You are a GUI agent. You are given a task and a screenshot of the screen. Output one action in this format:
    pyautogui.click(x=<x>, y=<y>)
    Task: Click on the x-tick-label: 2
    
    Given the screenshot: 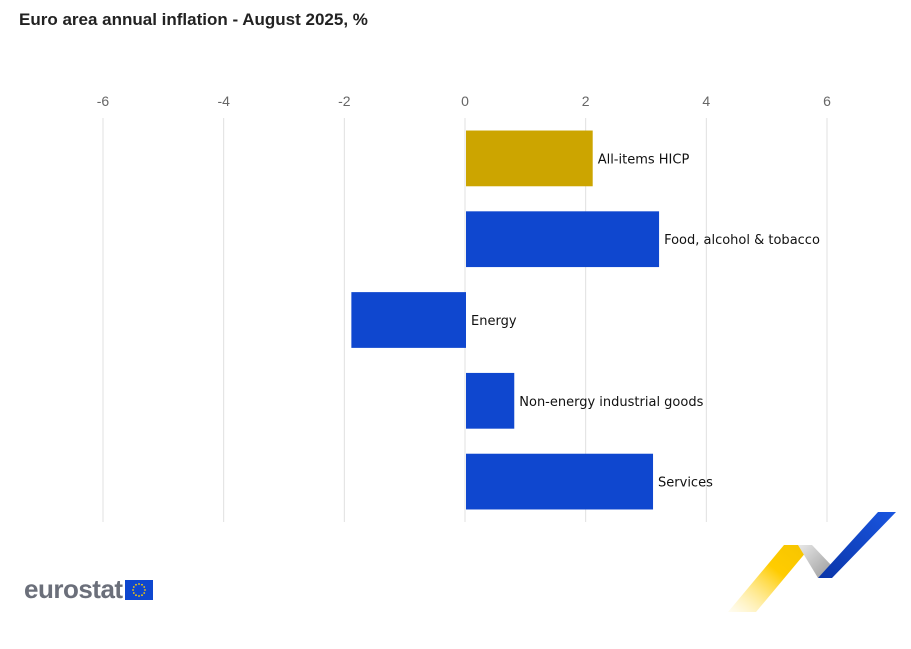 What is the action you would take?
    pyautogui.click(x=586, y=101)
    